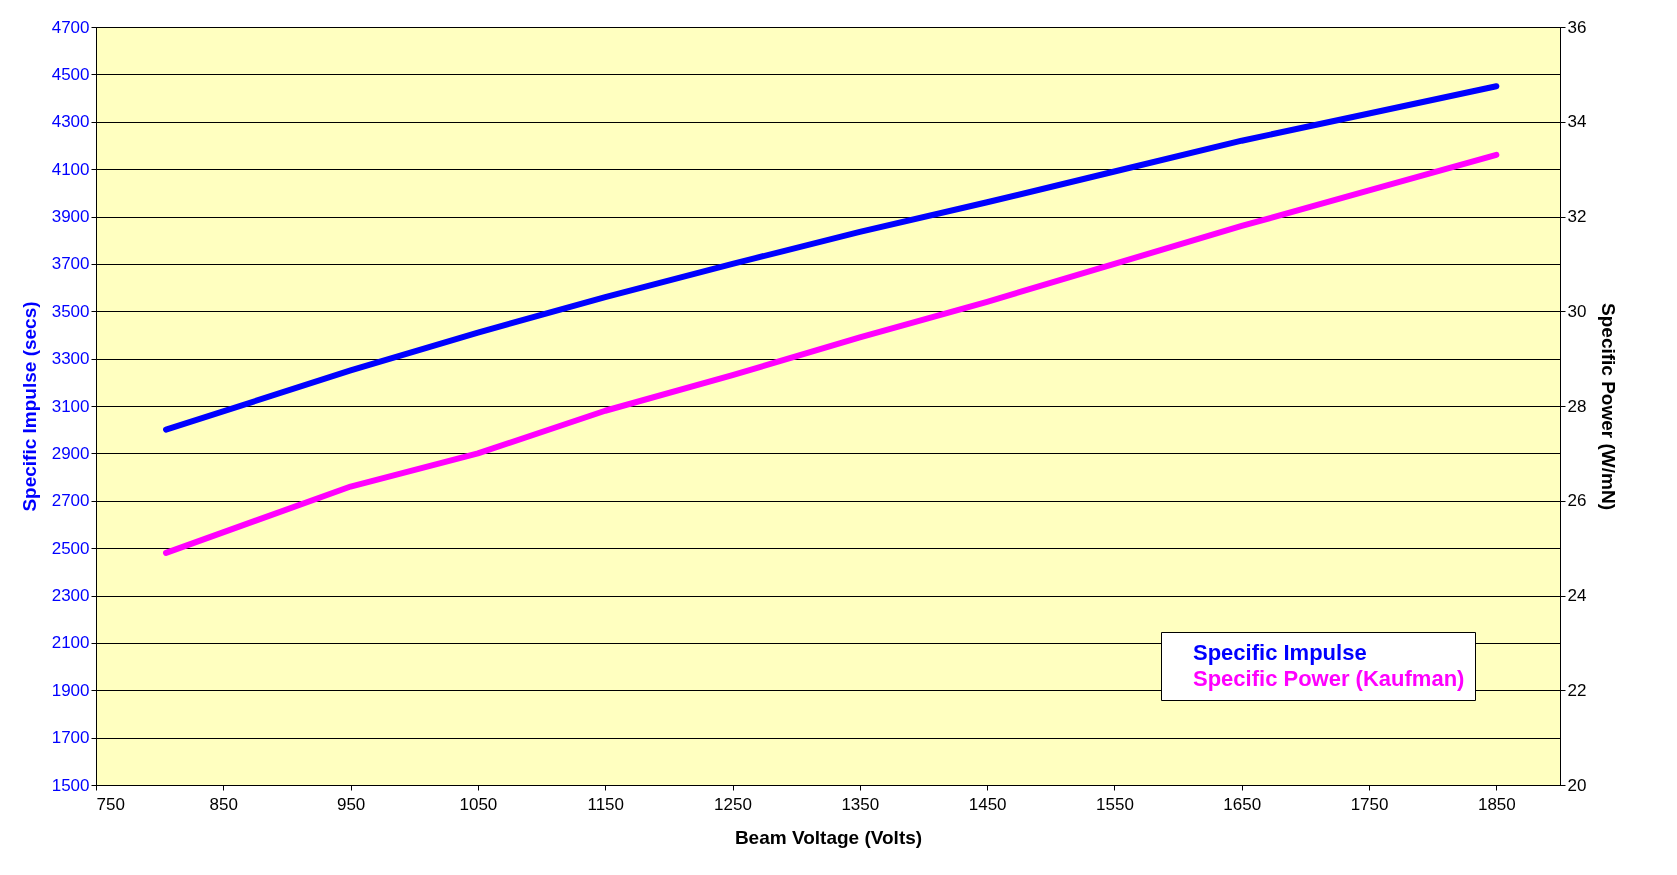  What do you see at coordinates (70, 643) in the screenshot?
I see `y-tick-label: 2100` at bounding box center [70, 643].